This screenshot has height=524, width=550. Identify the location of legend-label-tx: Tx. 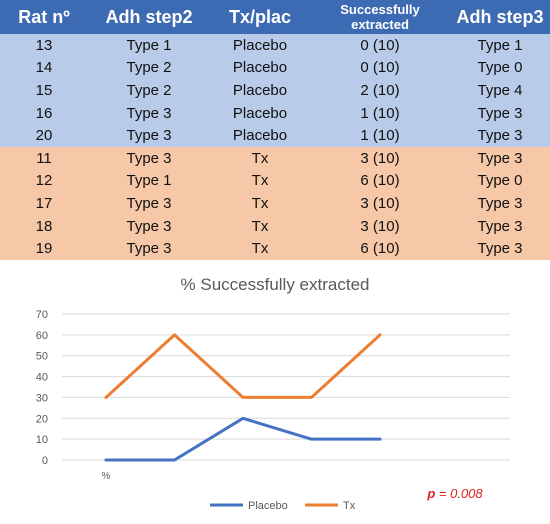
(349, 506).